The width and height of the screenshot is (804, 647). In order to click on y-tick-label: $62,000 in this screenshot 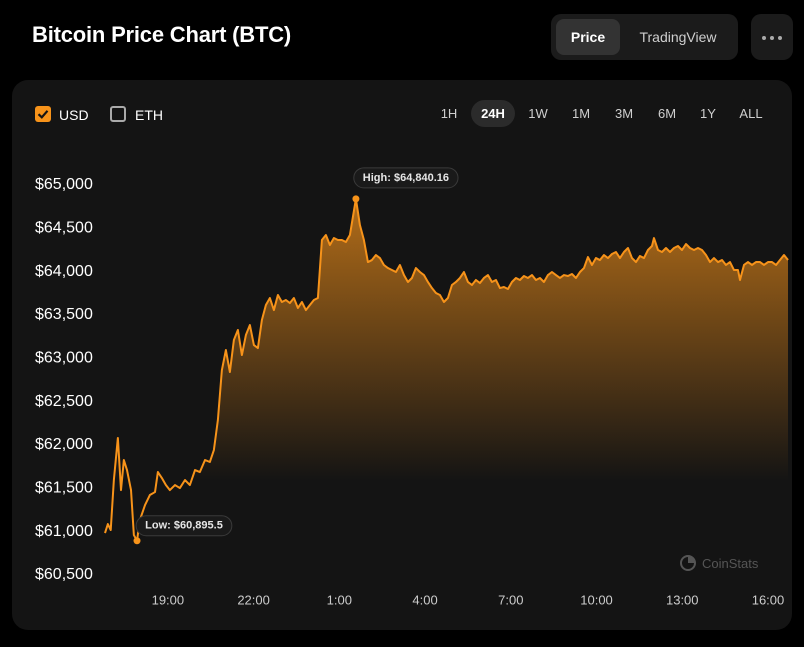, I will do `click(64, 444)`.